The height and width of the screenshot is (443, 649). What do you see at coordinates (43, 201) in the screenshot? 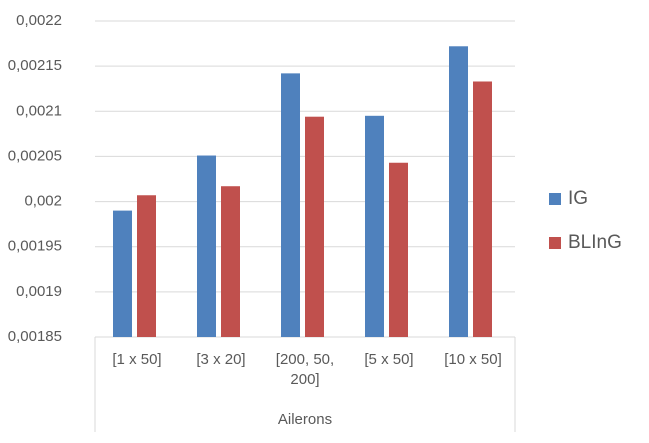
I see `y-tick-label: 0,002` at bounding box center [43, 201].